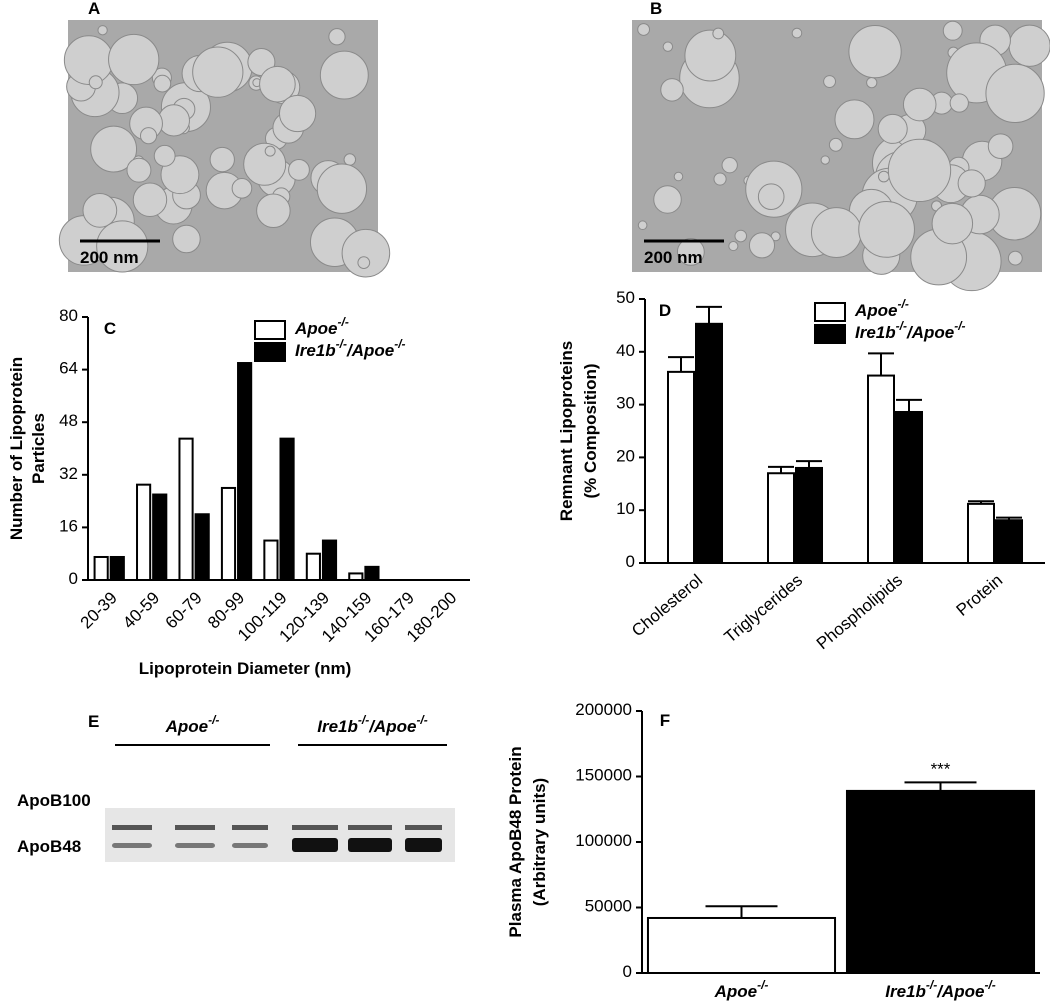 Image resolution: width=1050 pixels, height=1007 pixels. What do you see at coordinates (16, 448) in the screenshot?
I see `y-axis-label: Number of Lipoprotein` at bounding box center [16, 448].